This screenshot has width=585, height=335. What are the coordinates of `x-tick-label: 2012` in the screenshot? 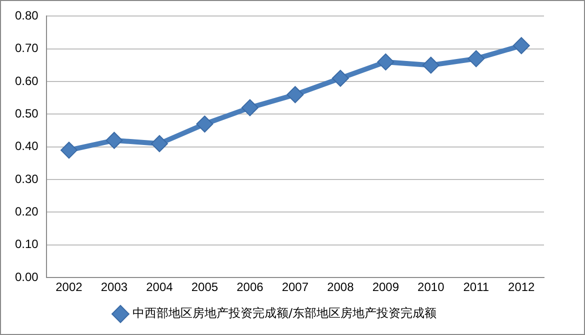 It's located at (522, 287).